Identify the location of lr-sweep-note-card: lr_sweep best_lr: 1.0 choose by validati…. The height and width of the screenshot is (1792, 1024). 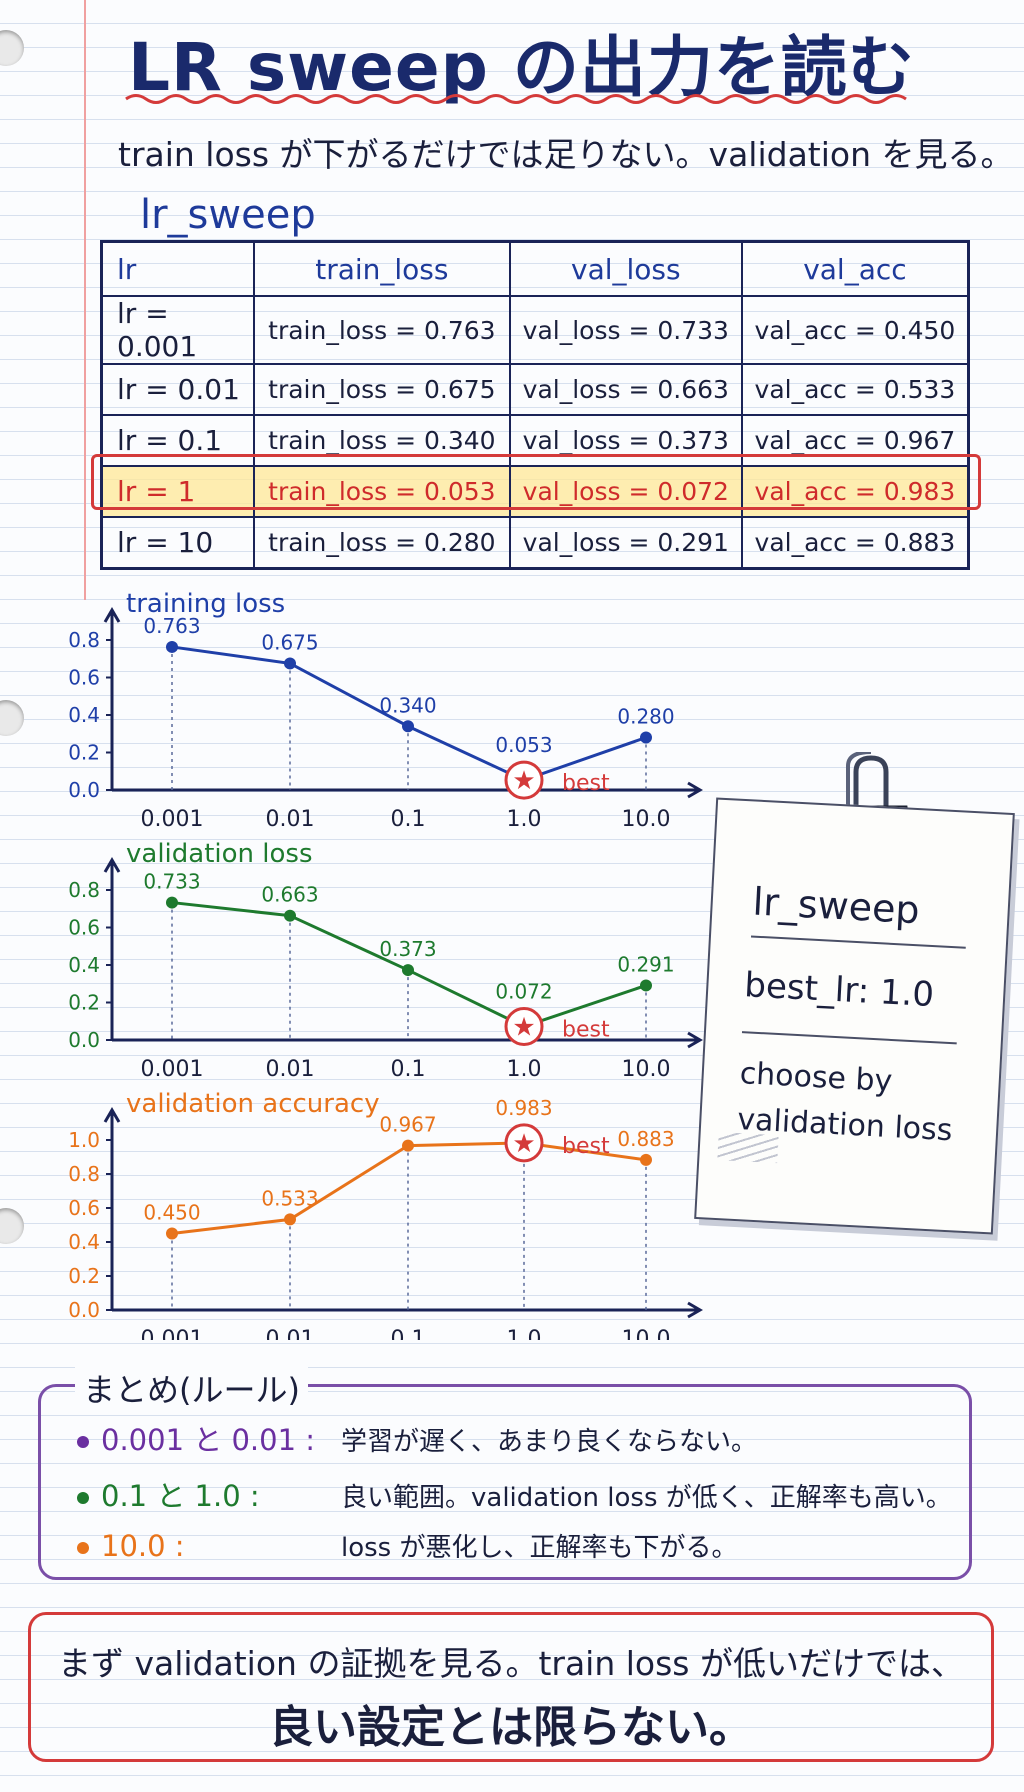
(854, 1016).